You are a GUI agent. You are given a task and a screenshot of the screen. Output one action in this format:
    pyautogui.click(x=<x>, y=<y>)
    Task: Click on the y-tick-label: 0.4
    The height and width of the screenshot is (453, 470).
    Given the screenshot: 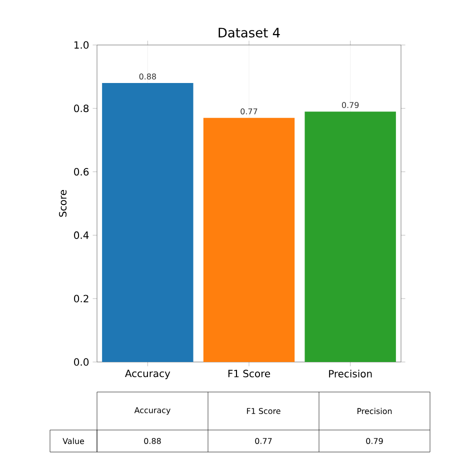 What is the action you would take?
    pyautogui.click(x=81, y=235)
    